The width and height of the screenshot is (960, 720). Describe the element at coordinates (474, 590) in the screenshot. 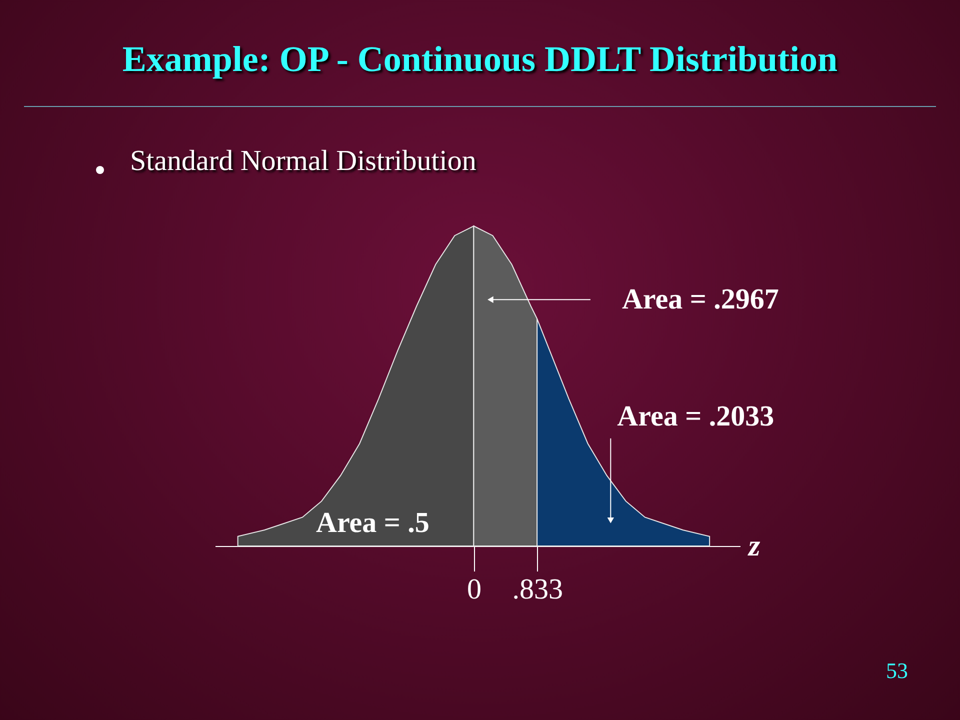

I see `x-tick-label: 0` at that location.